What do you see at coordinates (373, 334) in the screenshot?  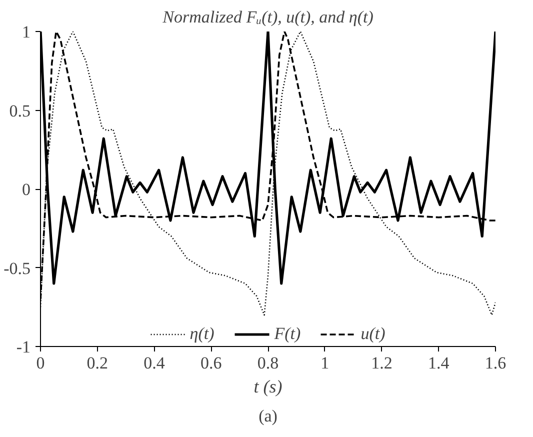 I see `legend-label: u(t)` at bounding box center [373, 334].